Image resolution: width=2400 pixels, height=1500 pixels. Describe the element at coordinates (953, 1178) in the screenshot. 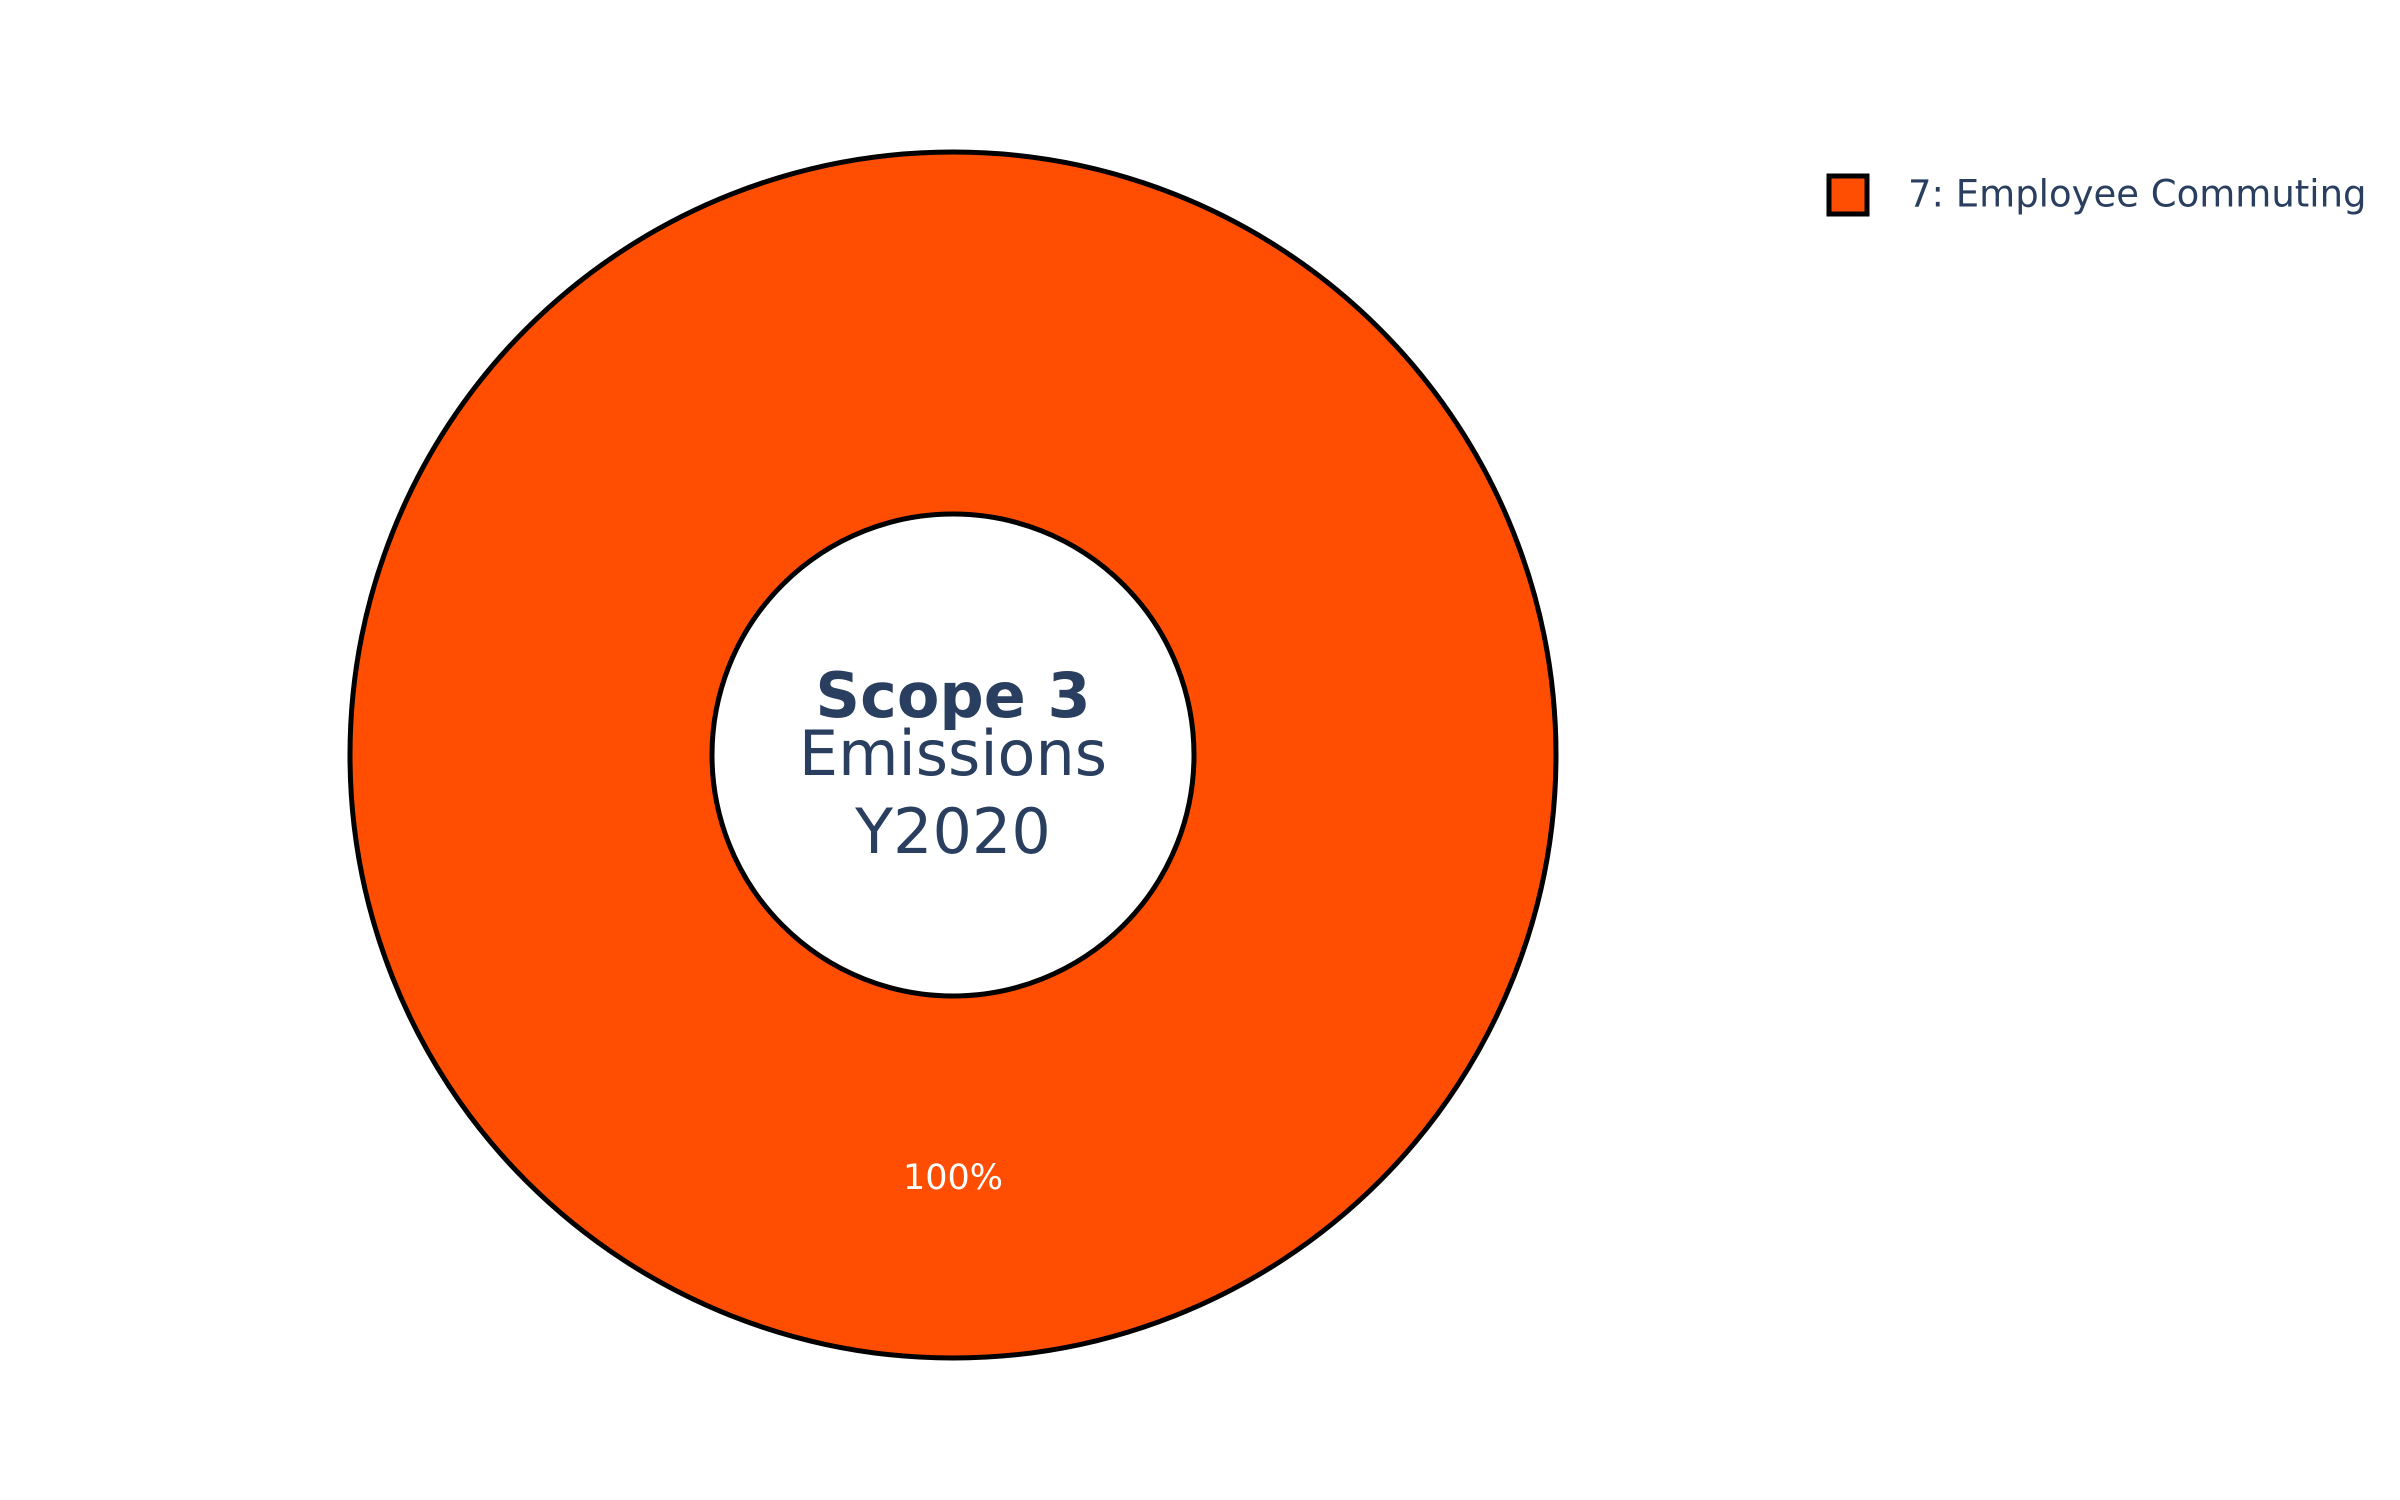

I see `slice-percent-label: 100%` at that location.